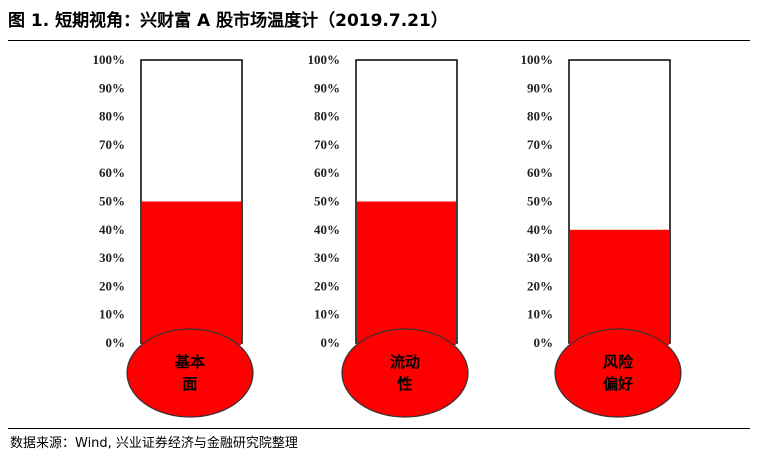  Describe the element at coordinates (154, 443) in the screenshot. I see `source-note: 数据来源：Wind, 兴业证券经济与金融研究院整理` at that location.